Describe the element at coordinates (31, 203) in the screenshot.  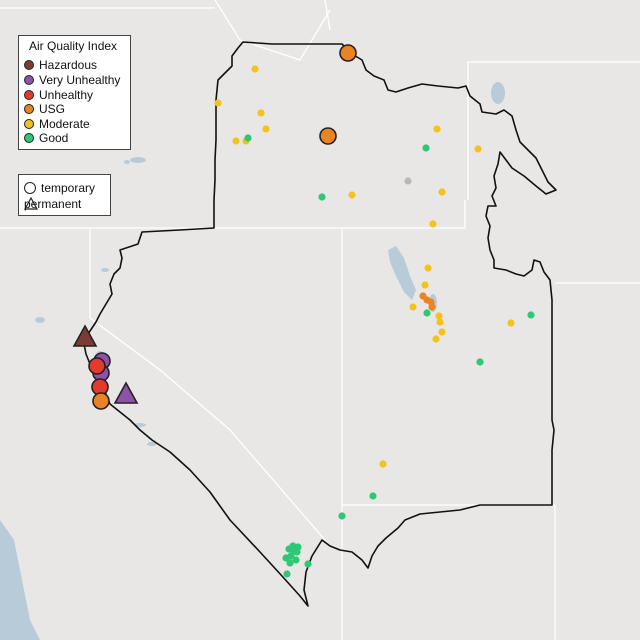
I see `triangle-icon` at that location.